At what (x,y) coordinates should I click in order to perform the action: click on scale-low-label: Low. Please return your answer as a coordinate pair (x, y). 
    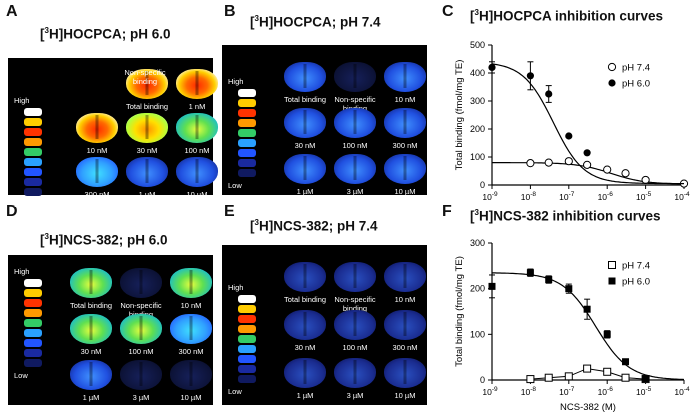
    Looking at the image, I should click on (235, 391).